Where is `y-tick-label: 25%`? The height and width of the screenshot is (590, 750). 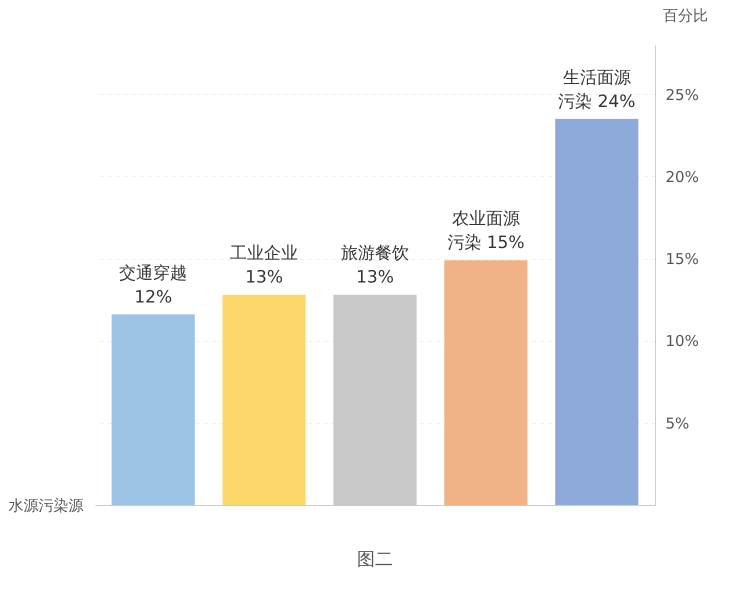
y-tick-label: 25% is located at coordinates (682, 95).